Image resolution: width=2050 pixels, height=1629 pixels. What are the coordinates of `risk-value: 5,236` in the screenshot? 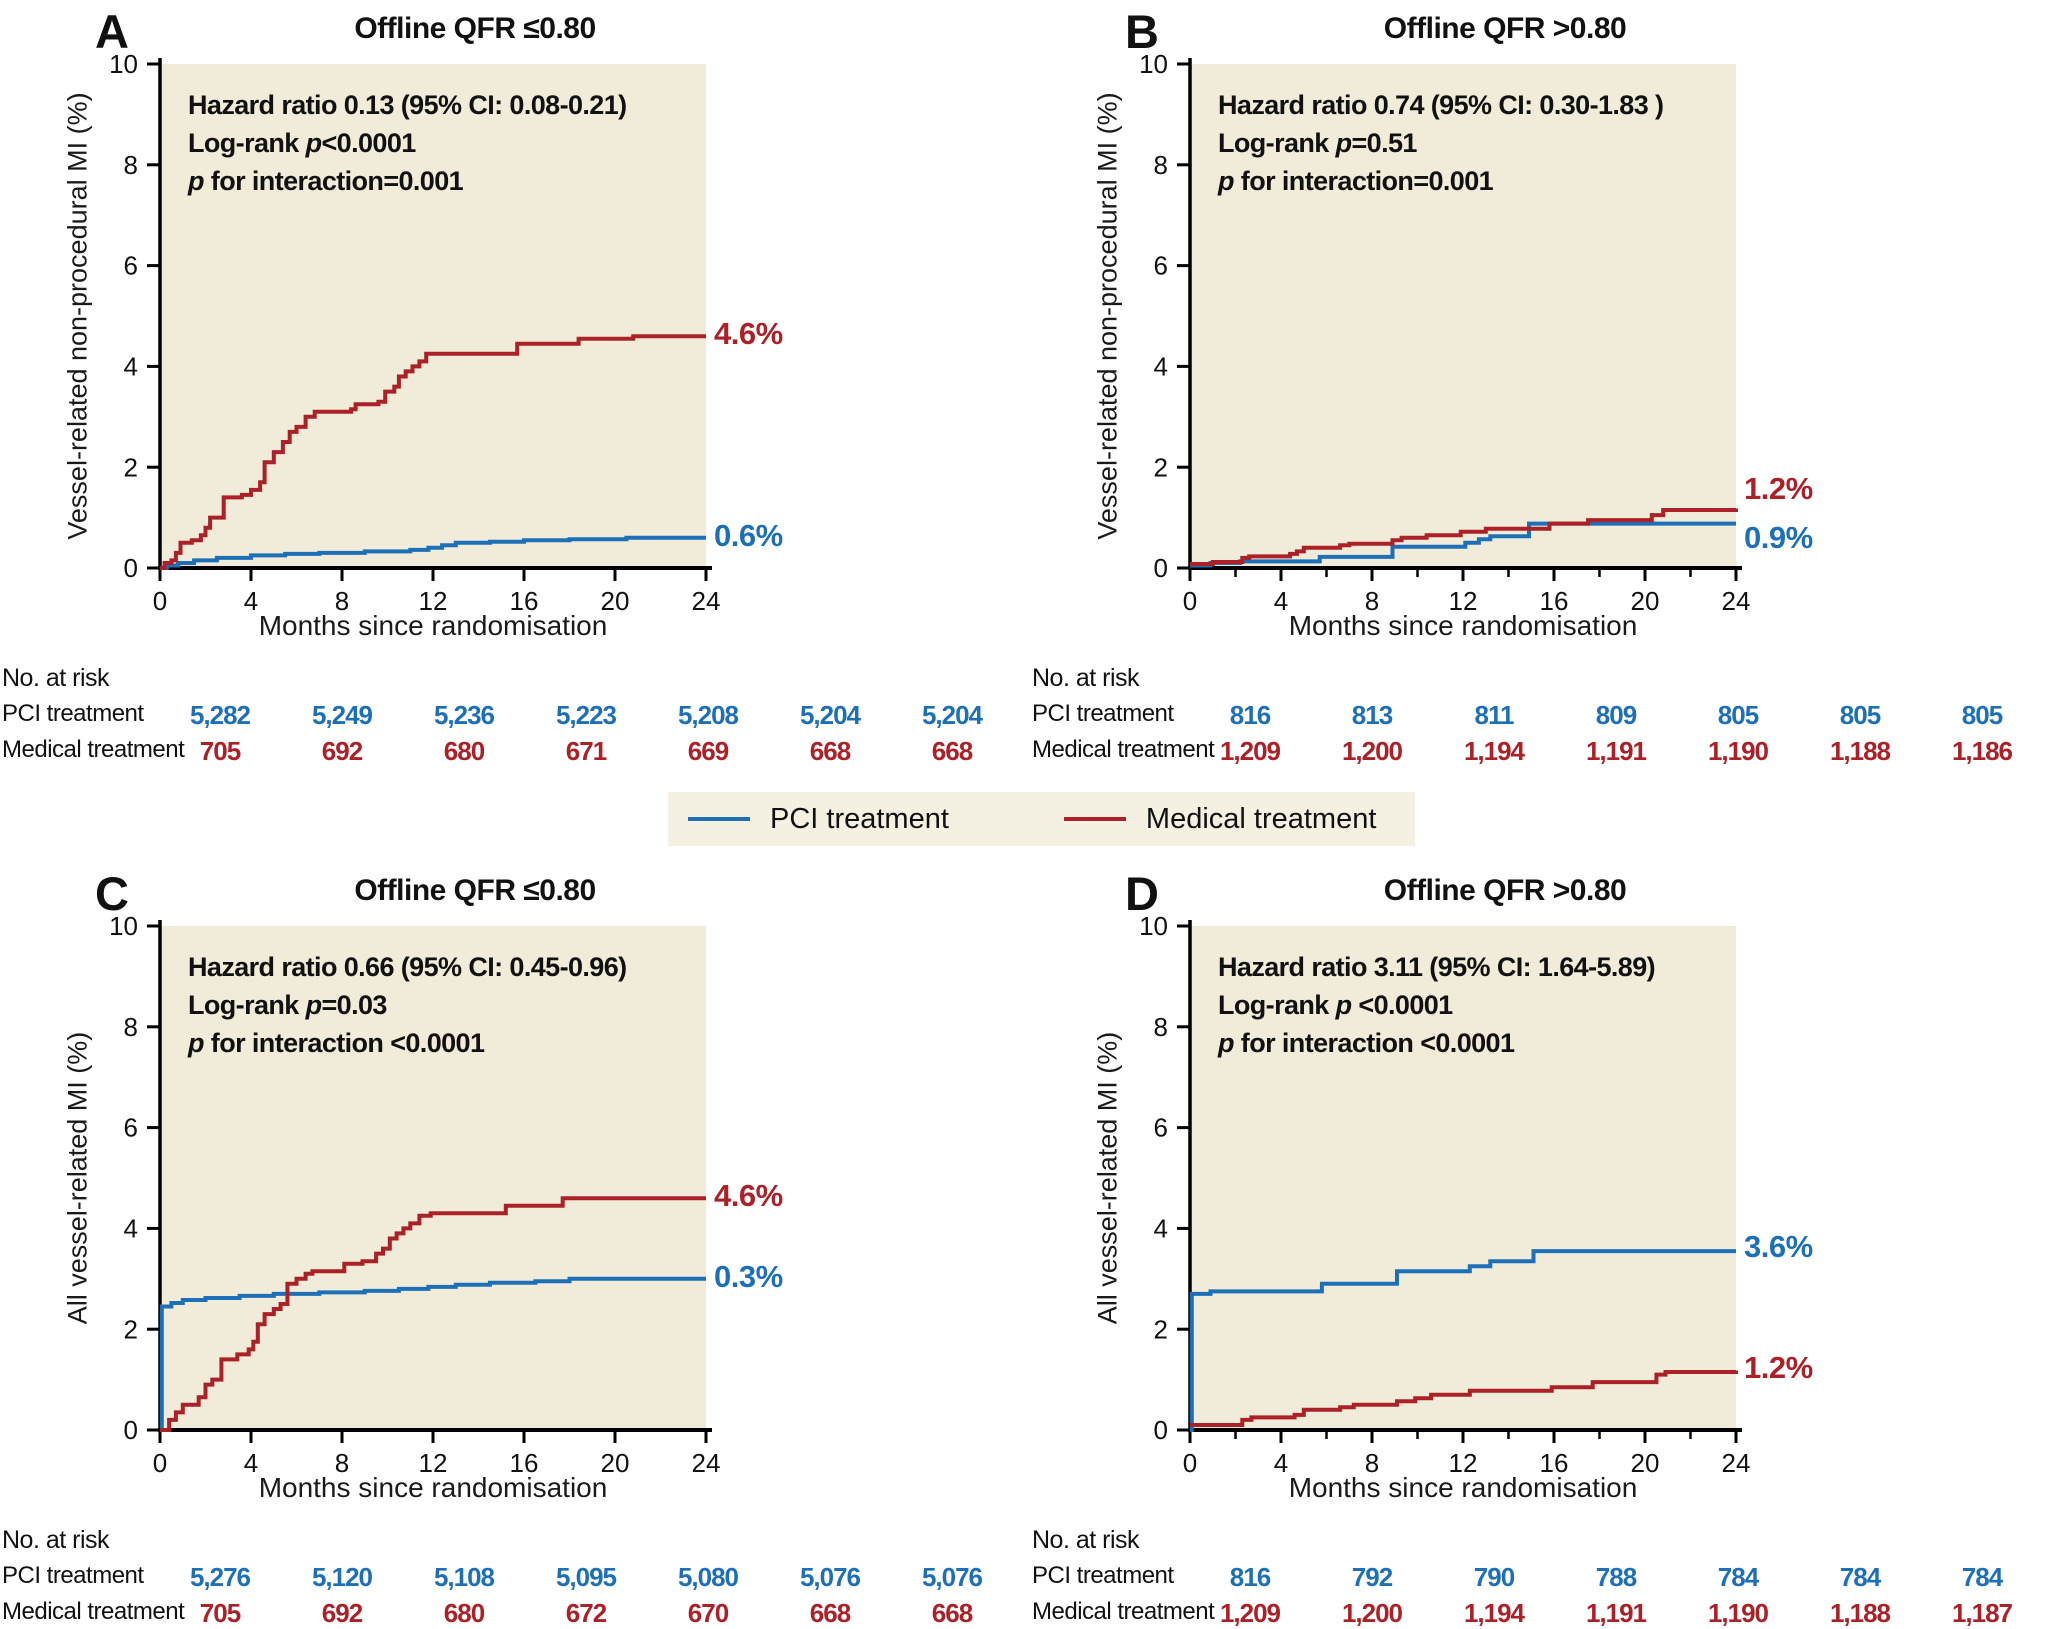 It's located at (464, 715).